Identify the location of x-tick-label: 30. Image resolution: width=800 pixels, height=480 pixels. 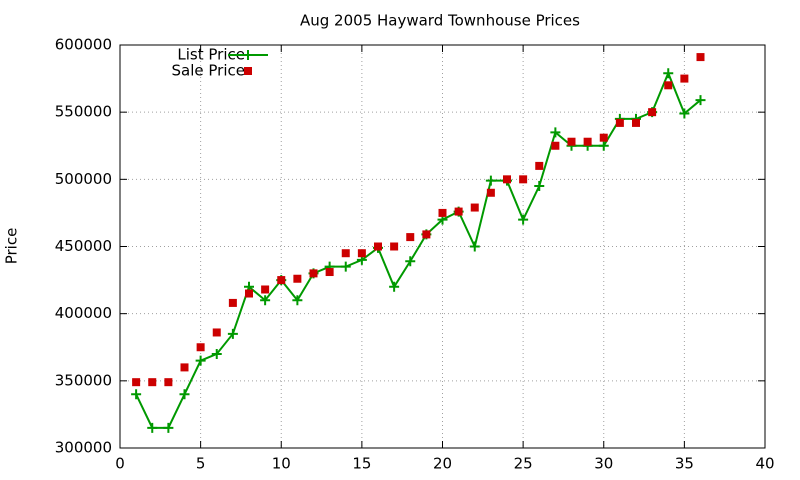
(603, 464).